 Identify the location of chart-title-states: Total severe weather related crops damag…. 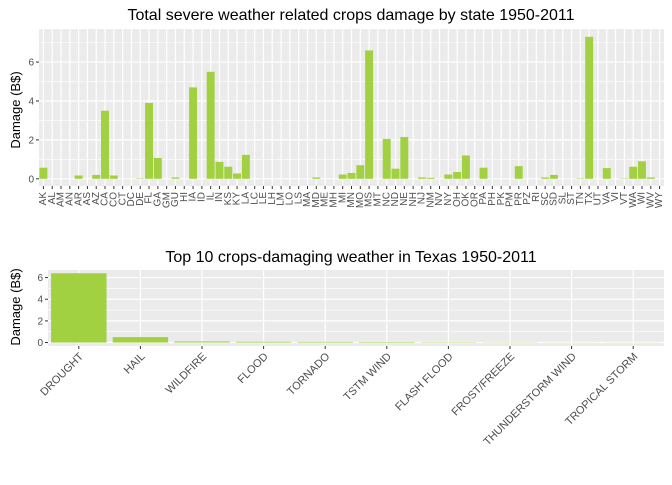
(350, 15).